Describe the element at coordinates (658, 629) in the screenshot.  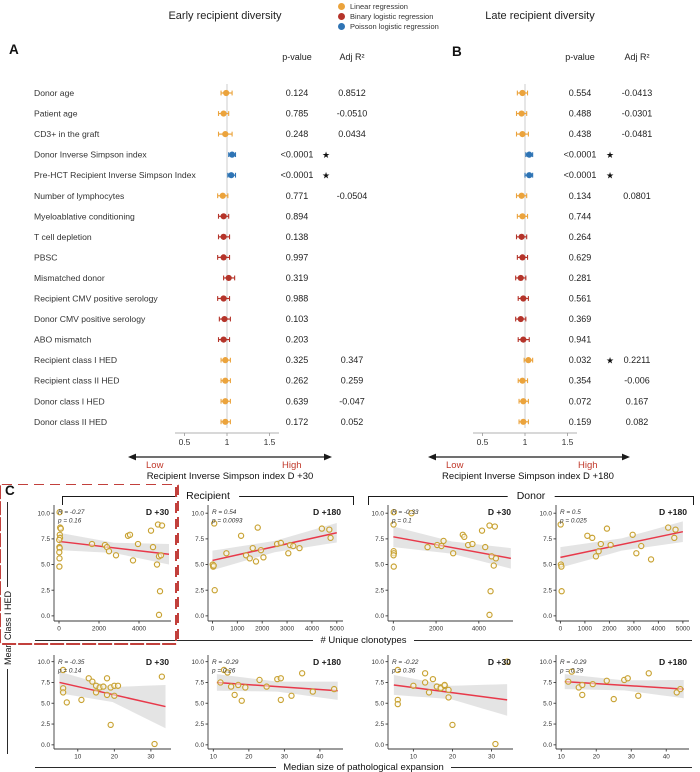
I see `svg-text: 4000` at that location.